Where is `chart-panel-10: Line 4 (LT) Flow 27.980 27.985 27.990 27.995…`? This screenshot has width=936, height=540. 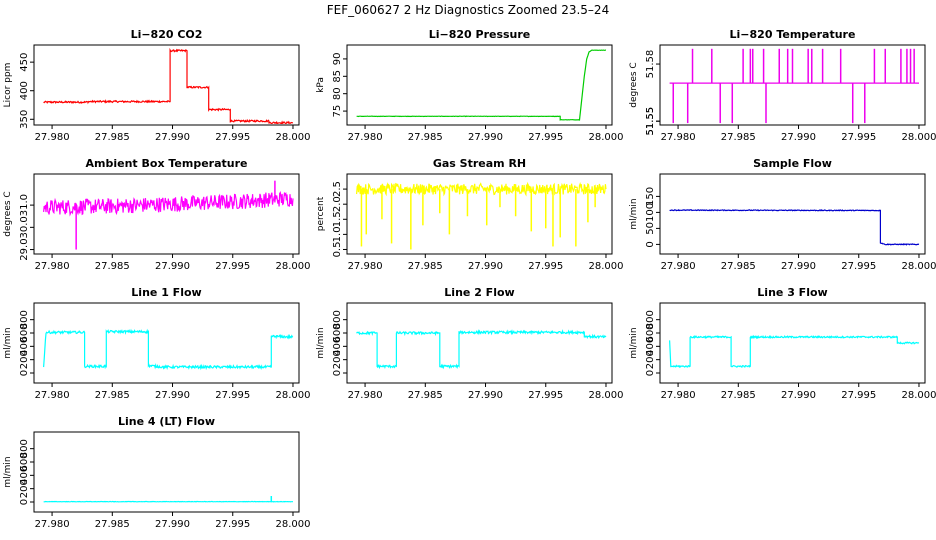 chart-panel-10: Line 4 (LT) Flow 27.980 27.985 27.990 27.995… is located at coordinates (156, 472).